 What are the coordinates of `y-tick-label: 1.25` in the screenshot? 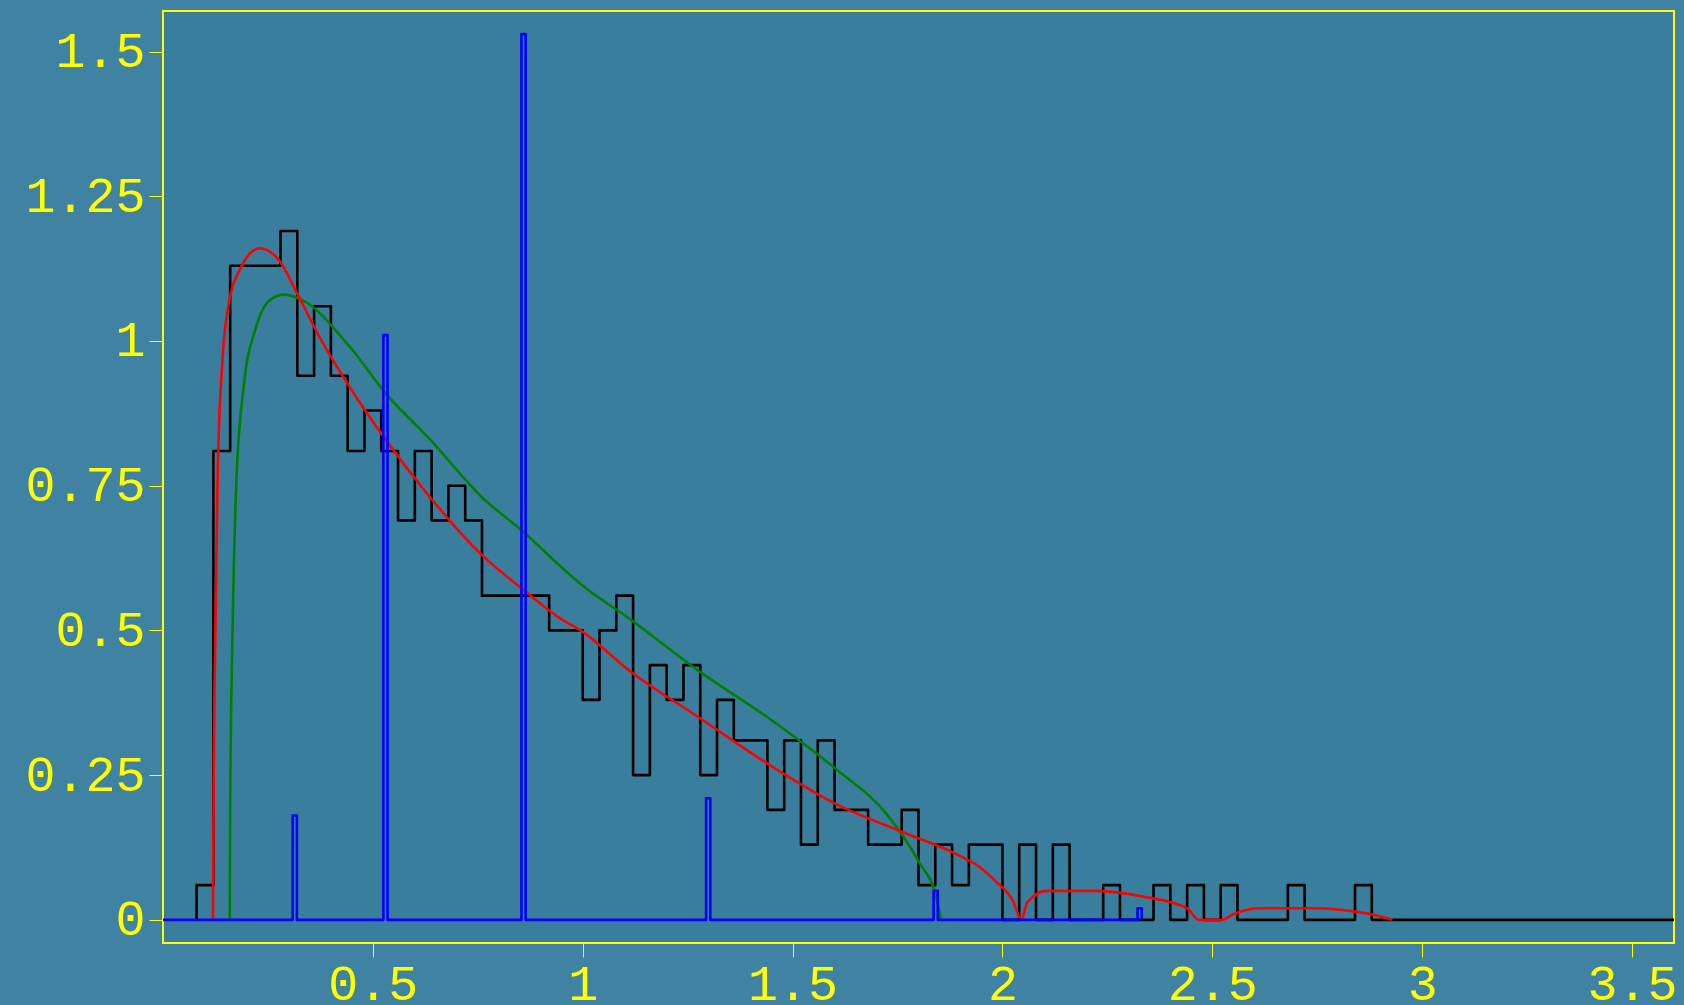 It's located at (85, 198).